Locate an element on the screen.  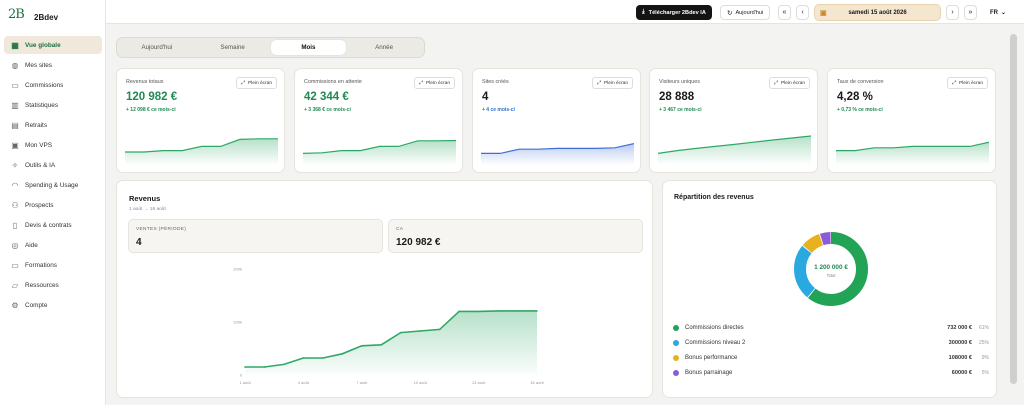
tab-semaine: Semaine is located at coordinates (232, 47).